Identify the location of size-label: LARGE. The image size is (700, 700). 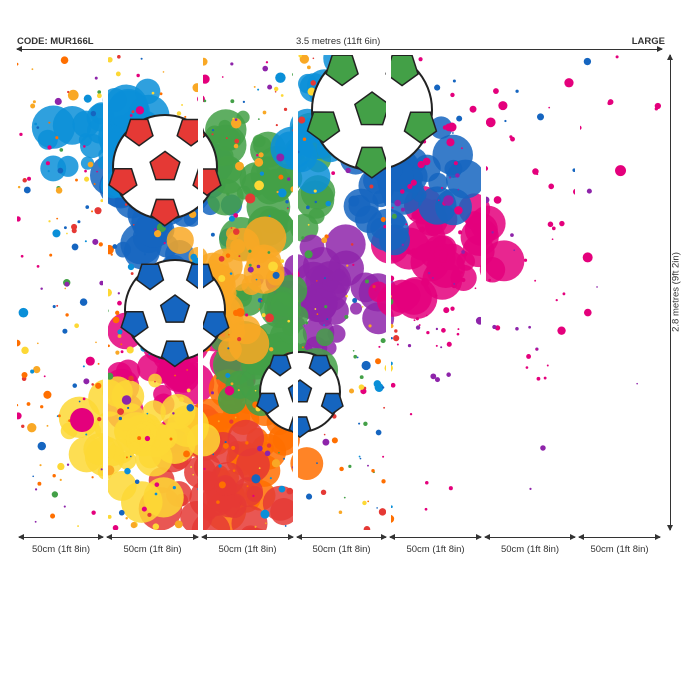
(648, 41).